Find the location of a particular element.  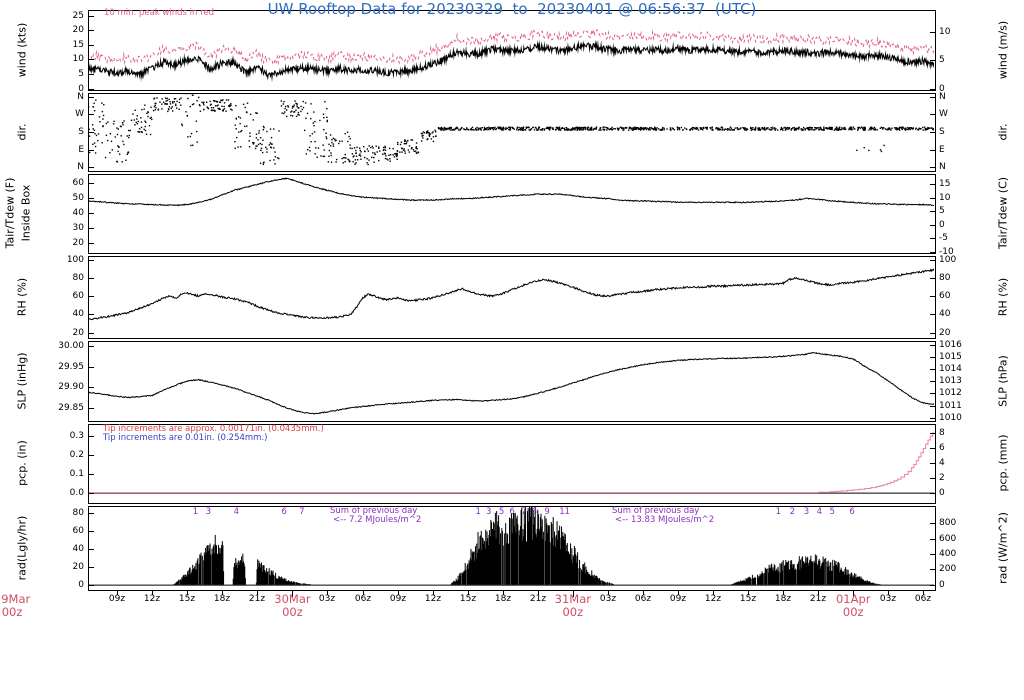

axis-label-inside-box: Inside Box is located at coordinates (26, 213).